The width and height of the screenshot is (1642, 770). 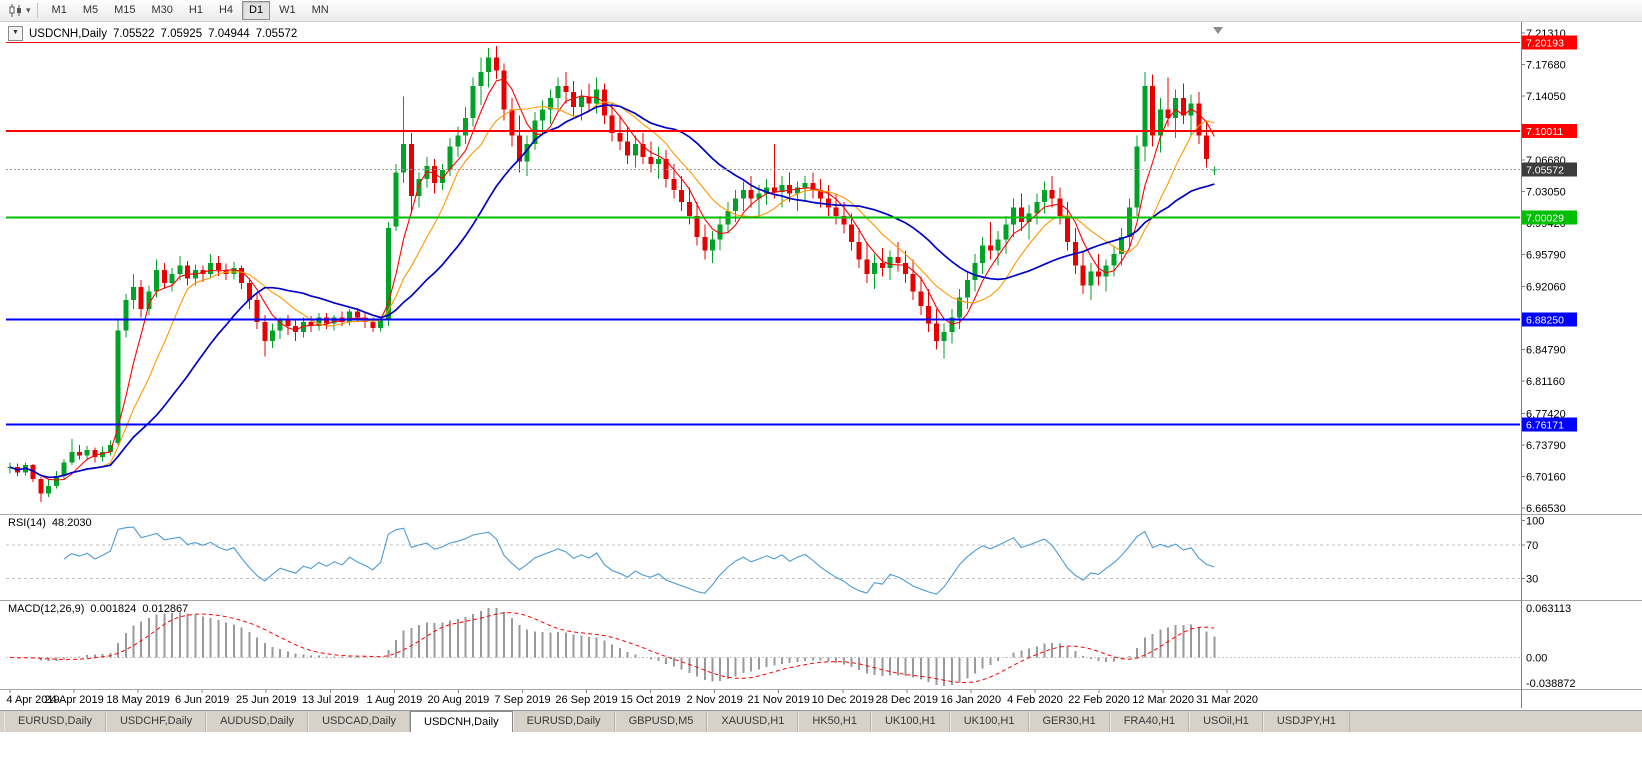 What do you see at coordinates (113, 609) in the screenshot?
I see `macd-main-value: 0.001824` at bounding box center [113, 609].